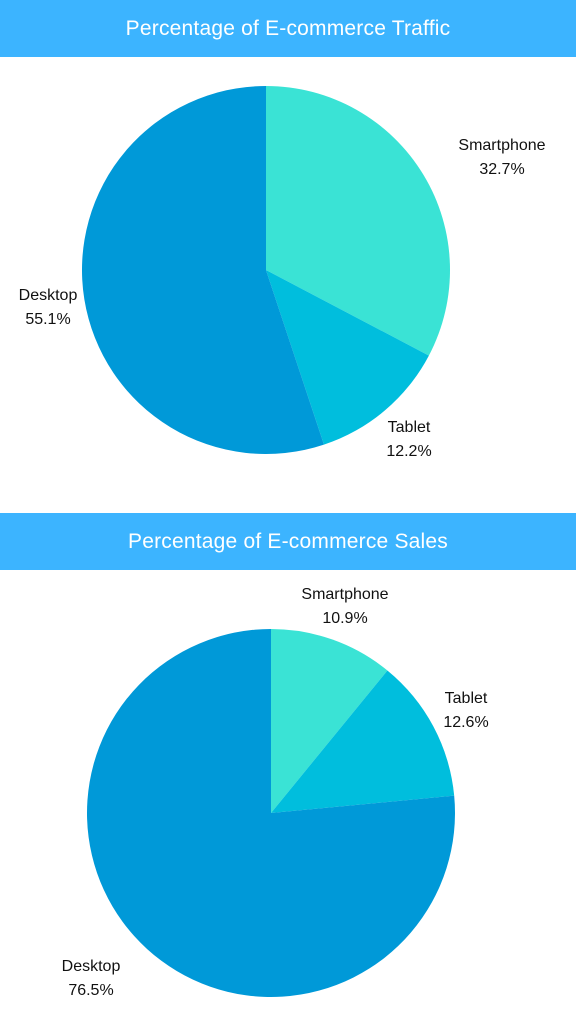  Describe the element at coordinates (288, 541) in the screenshot. I see `chart-title-sales: Percentage of E-commerce Sales` at that location.